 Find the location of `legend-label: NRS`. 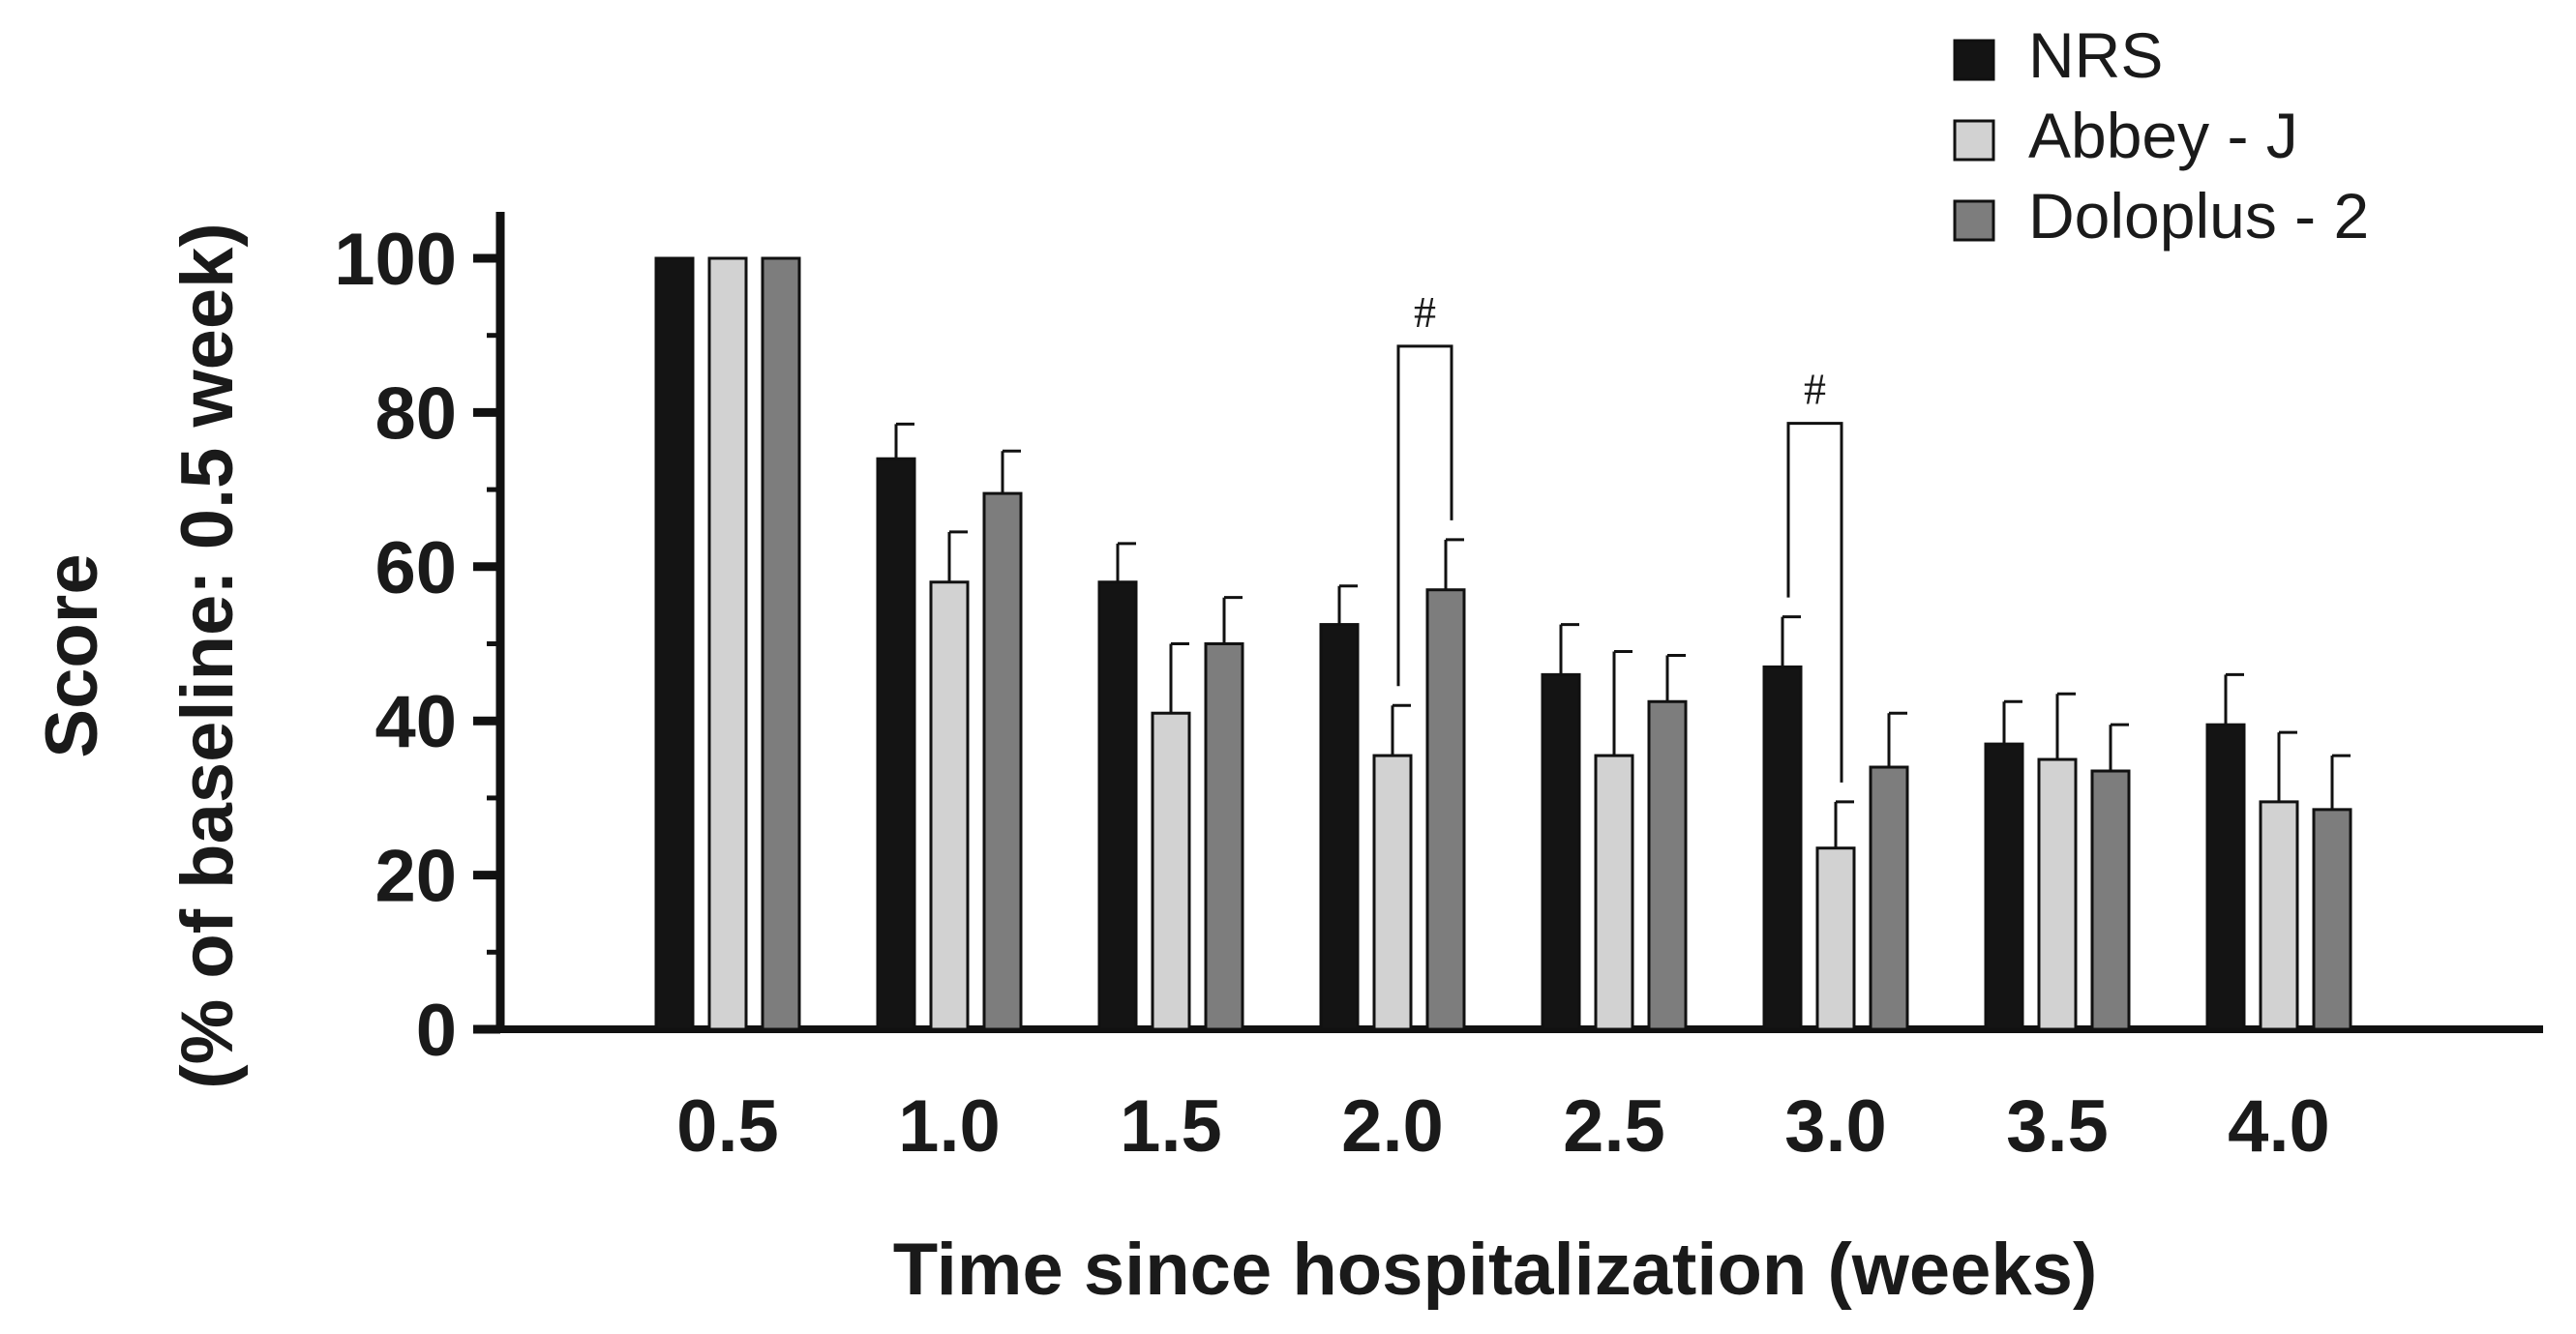

legend-label: NRS is located at coordinates (2095, 55).